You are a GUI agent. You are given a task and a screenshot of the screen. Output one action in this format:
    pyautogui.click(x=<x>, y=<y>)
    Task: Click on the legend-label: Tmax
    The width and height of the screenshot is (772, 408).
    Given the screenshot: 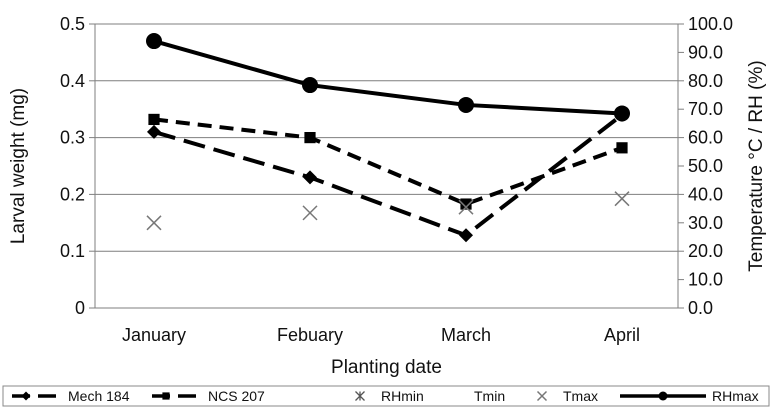 What is the action you would take?
    pyautogui.click(x=580, y=396)
    